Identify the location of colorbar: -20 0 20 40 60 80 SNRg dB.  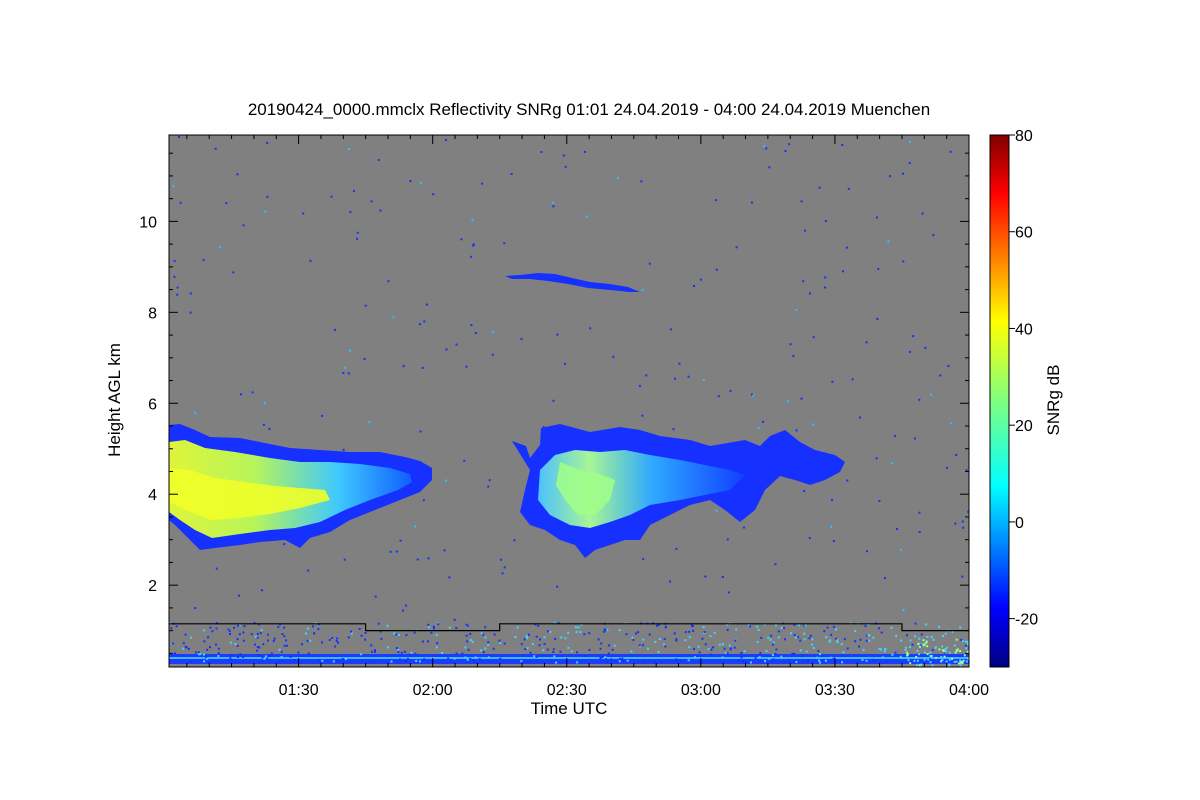
(1026, 398).